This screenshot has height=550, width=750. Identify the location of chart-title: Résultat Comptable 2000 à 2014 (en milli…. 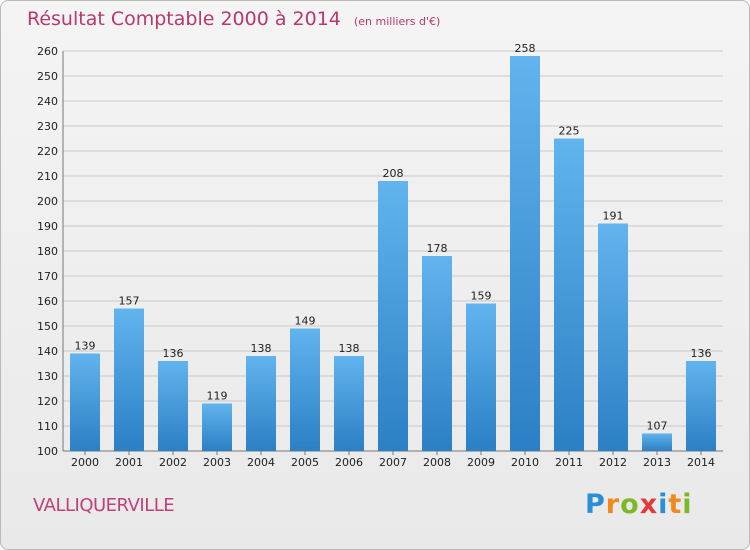
(233, 19).